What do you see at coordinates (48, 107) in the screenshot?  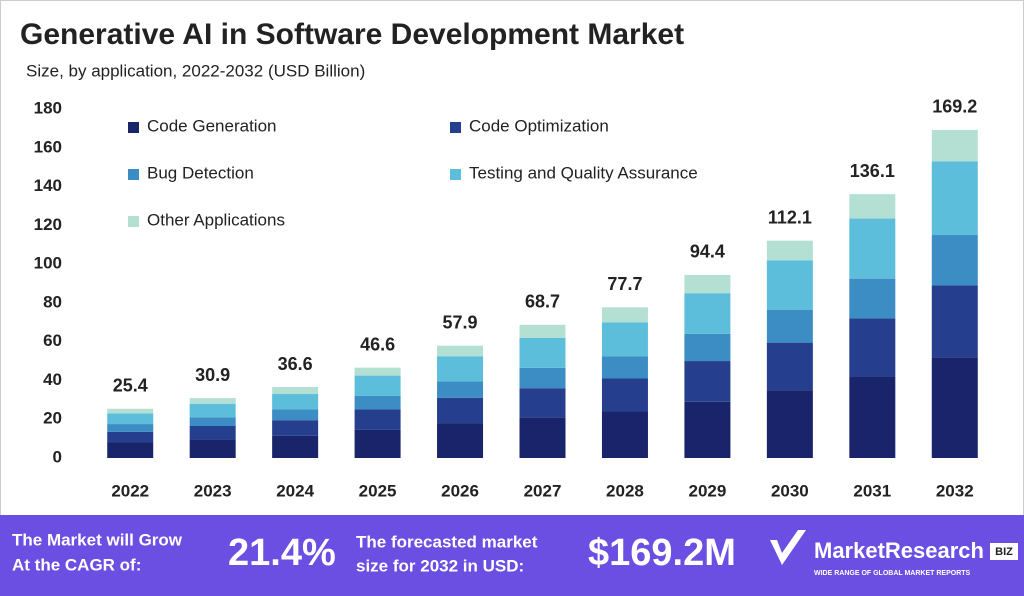 I see `y-tick-label: 180` at bounding box center [48, 107].